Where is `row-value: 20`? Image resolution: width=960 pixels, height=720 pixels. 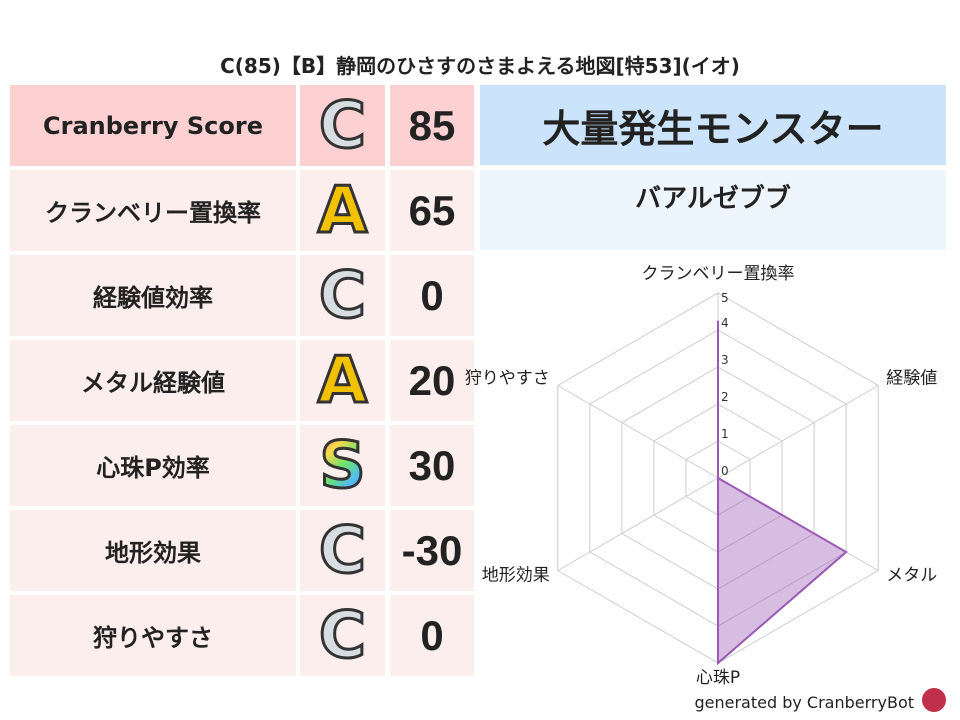
row-value: 20 is located at coordinates (432, 380).